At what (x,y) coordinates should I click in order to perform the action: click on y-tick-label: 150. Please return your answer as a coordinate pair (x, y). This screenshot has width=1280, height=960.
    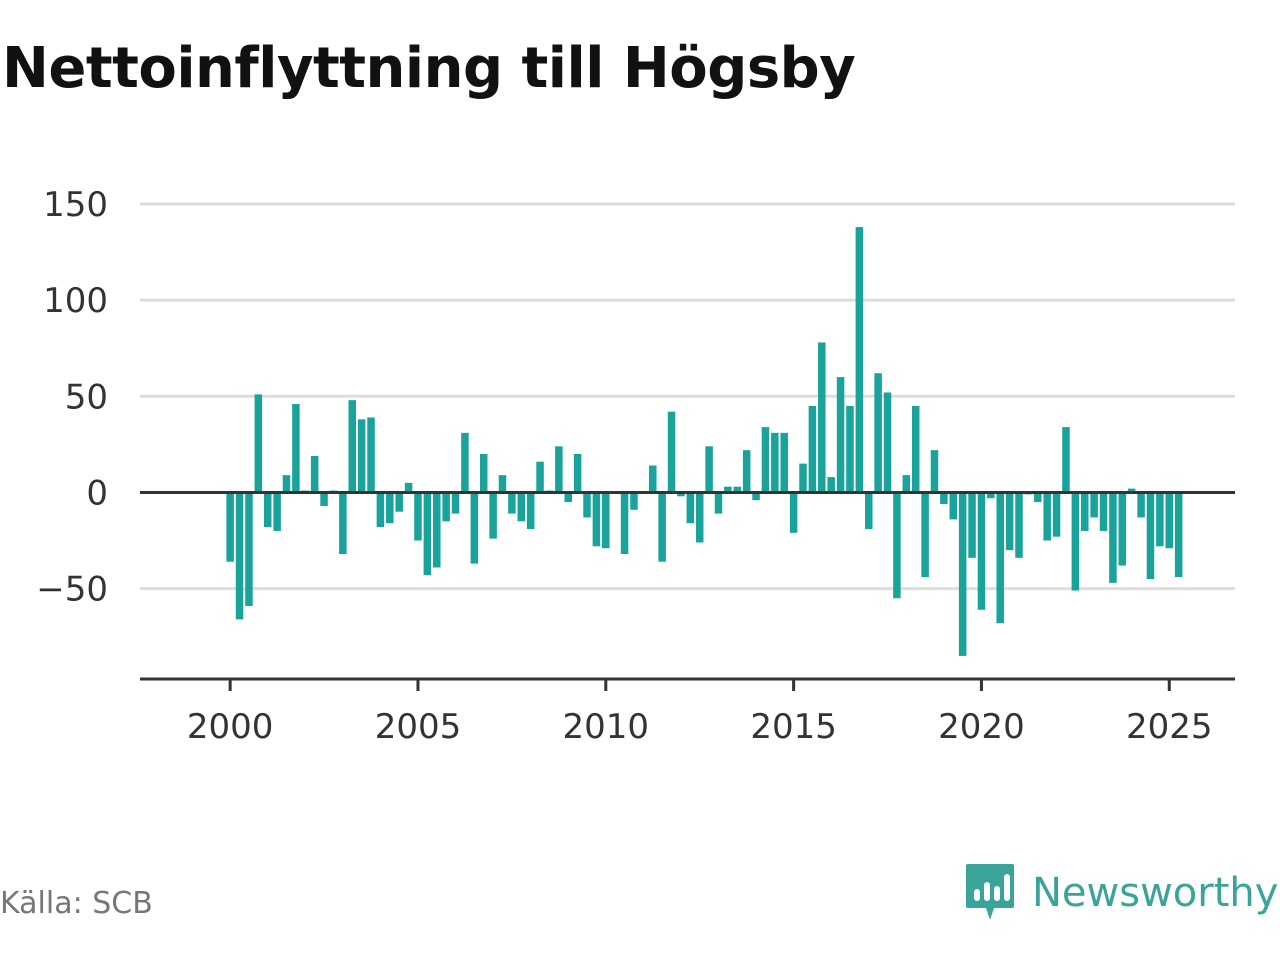
    Looking at the image, I should click on (75, 205).